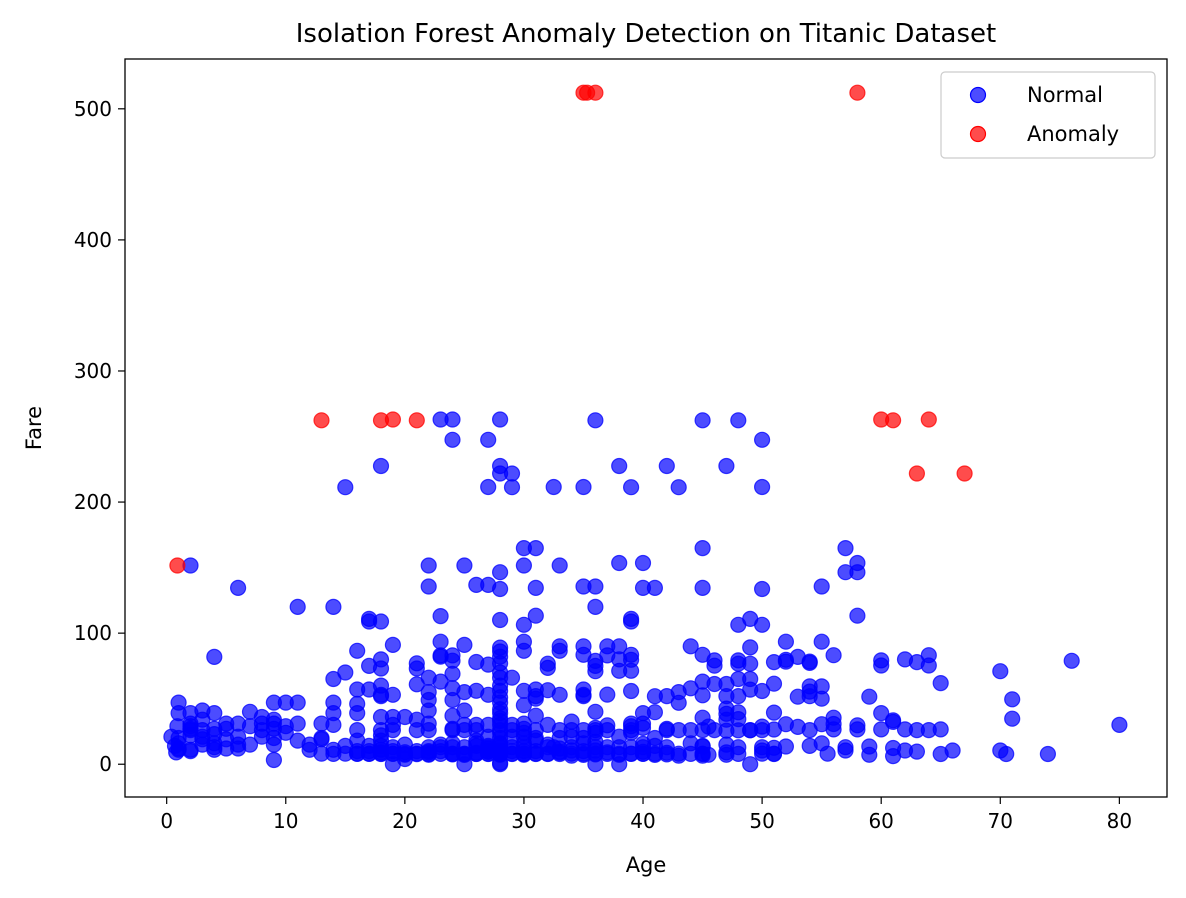  I want to click on x-tick-label-30: 30, so click(523, 821).